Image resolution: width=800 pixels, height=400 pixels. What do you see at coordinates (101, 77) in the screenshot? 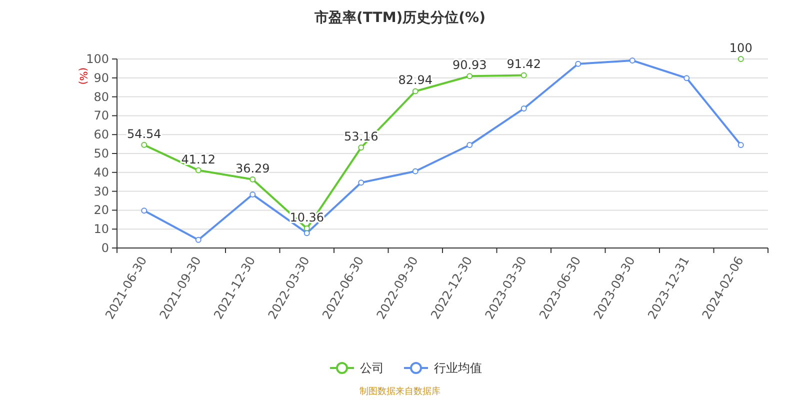
I see `y-tick-label: 90` at bounding box center [101, 77].